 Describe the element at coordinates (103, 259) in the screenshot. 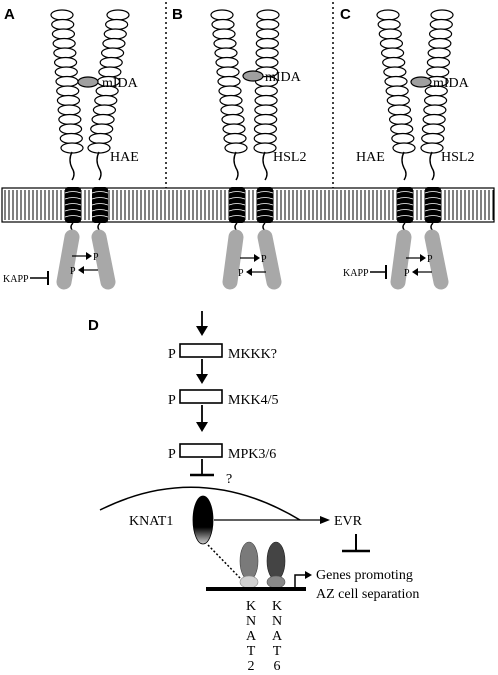

I see `kinase-domain-a2` at that location.